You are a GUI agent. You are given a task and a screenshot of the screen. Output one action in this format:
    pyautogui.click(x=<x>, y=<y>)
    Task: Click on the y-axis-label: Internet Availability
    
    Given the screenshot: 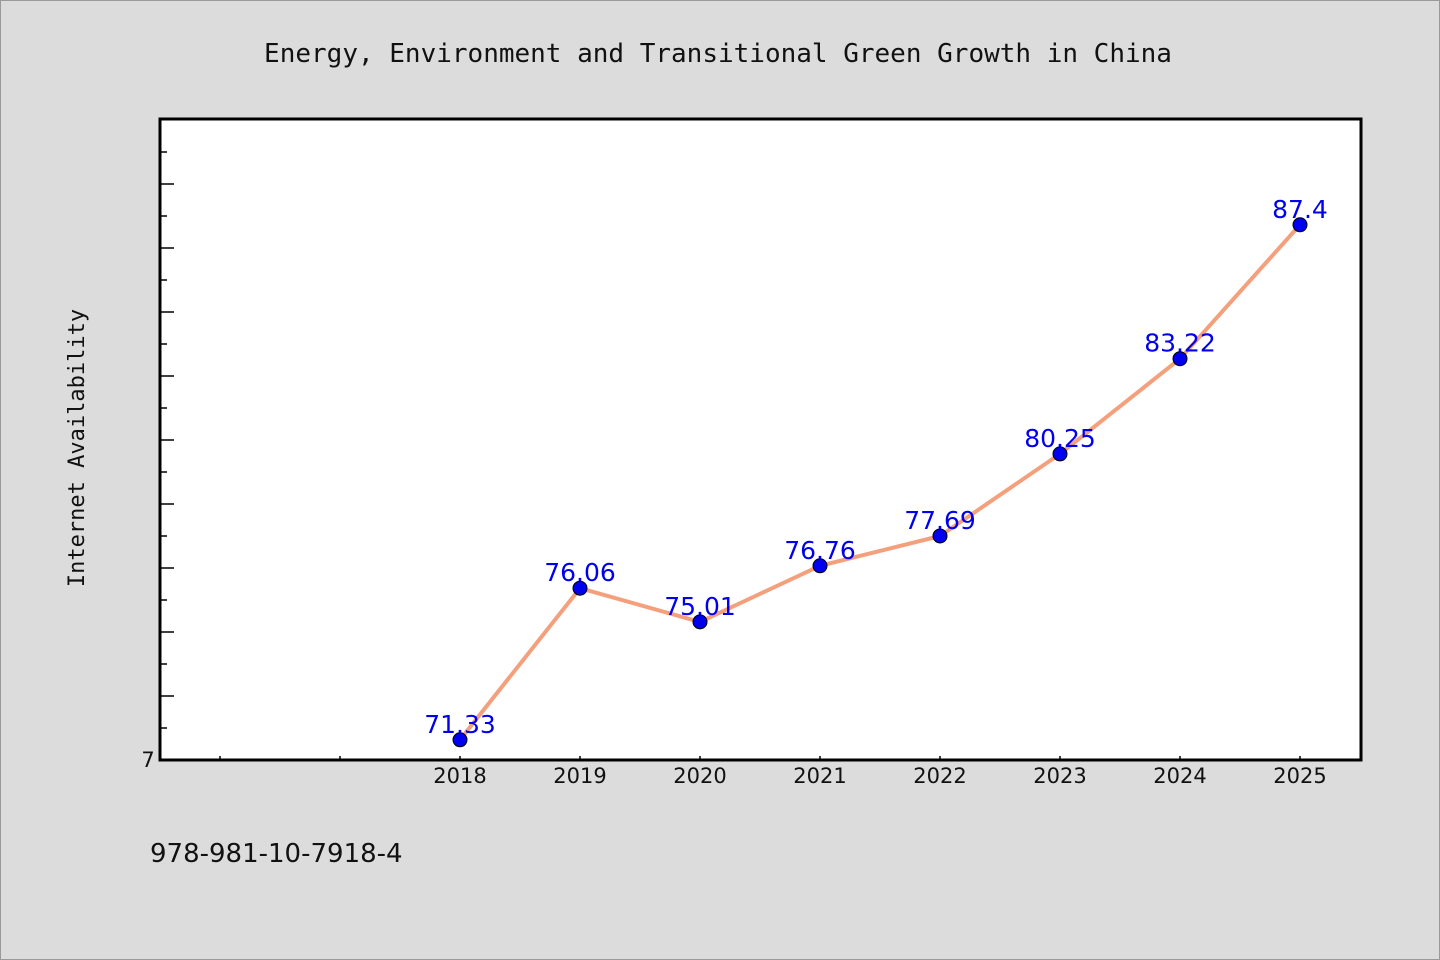 What is the action you would take?
    pyautogui.click(x=77, y=448)
    